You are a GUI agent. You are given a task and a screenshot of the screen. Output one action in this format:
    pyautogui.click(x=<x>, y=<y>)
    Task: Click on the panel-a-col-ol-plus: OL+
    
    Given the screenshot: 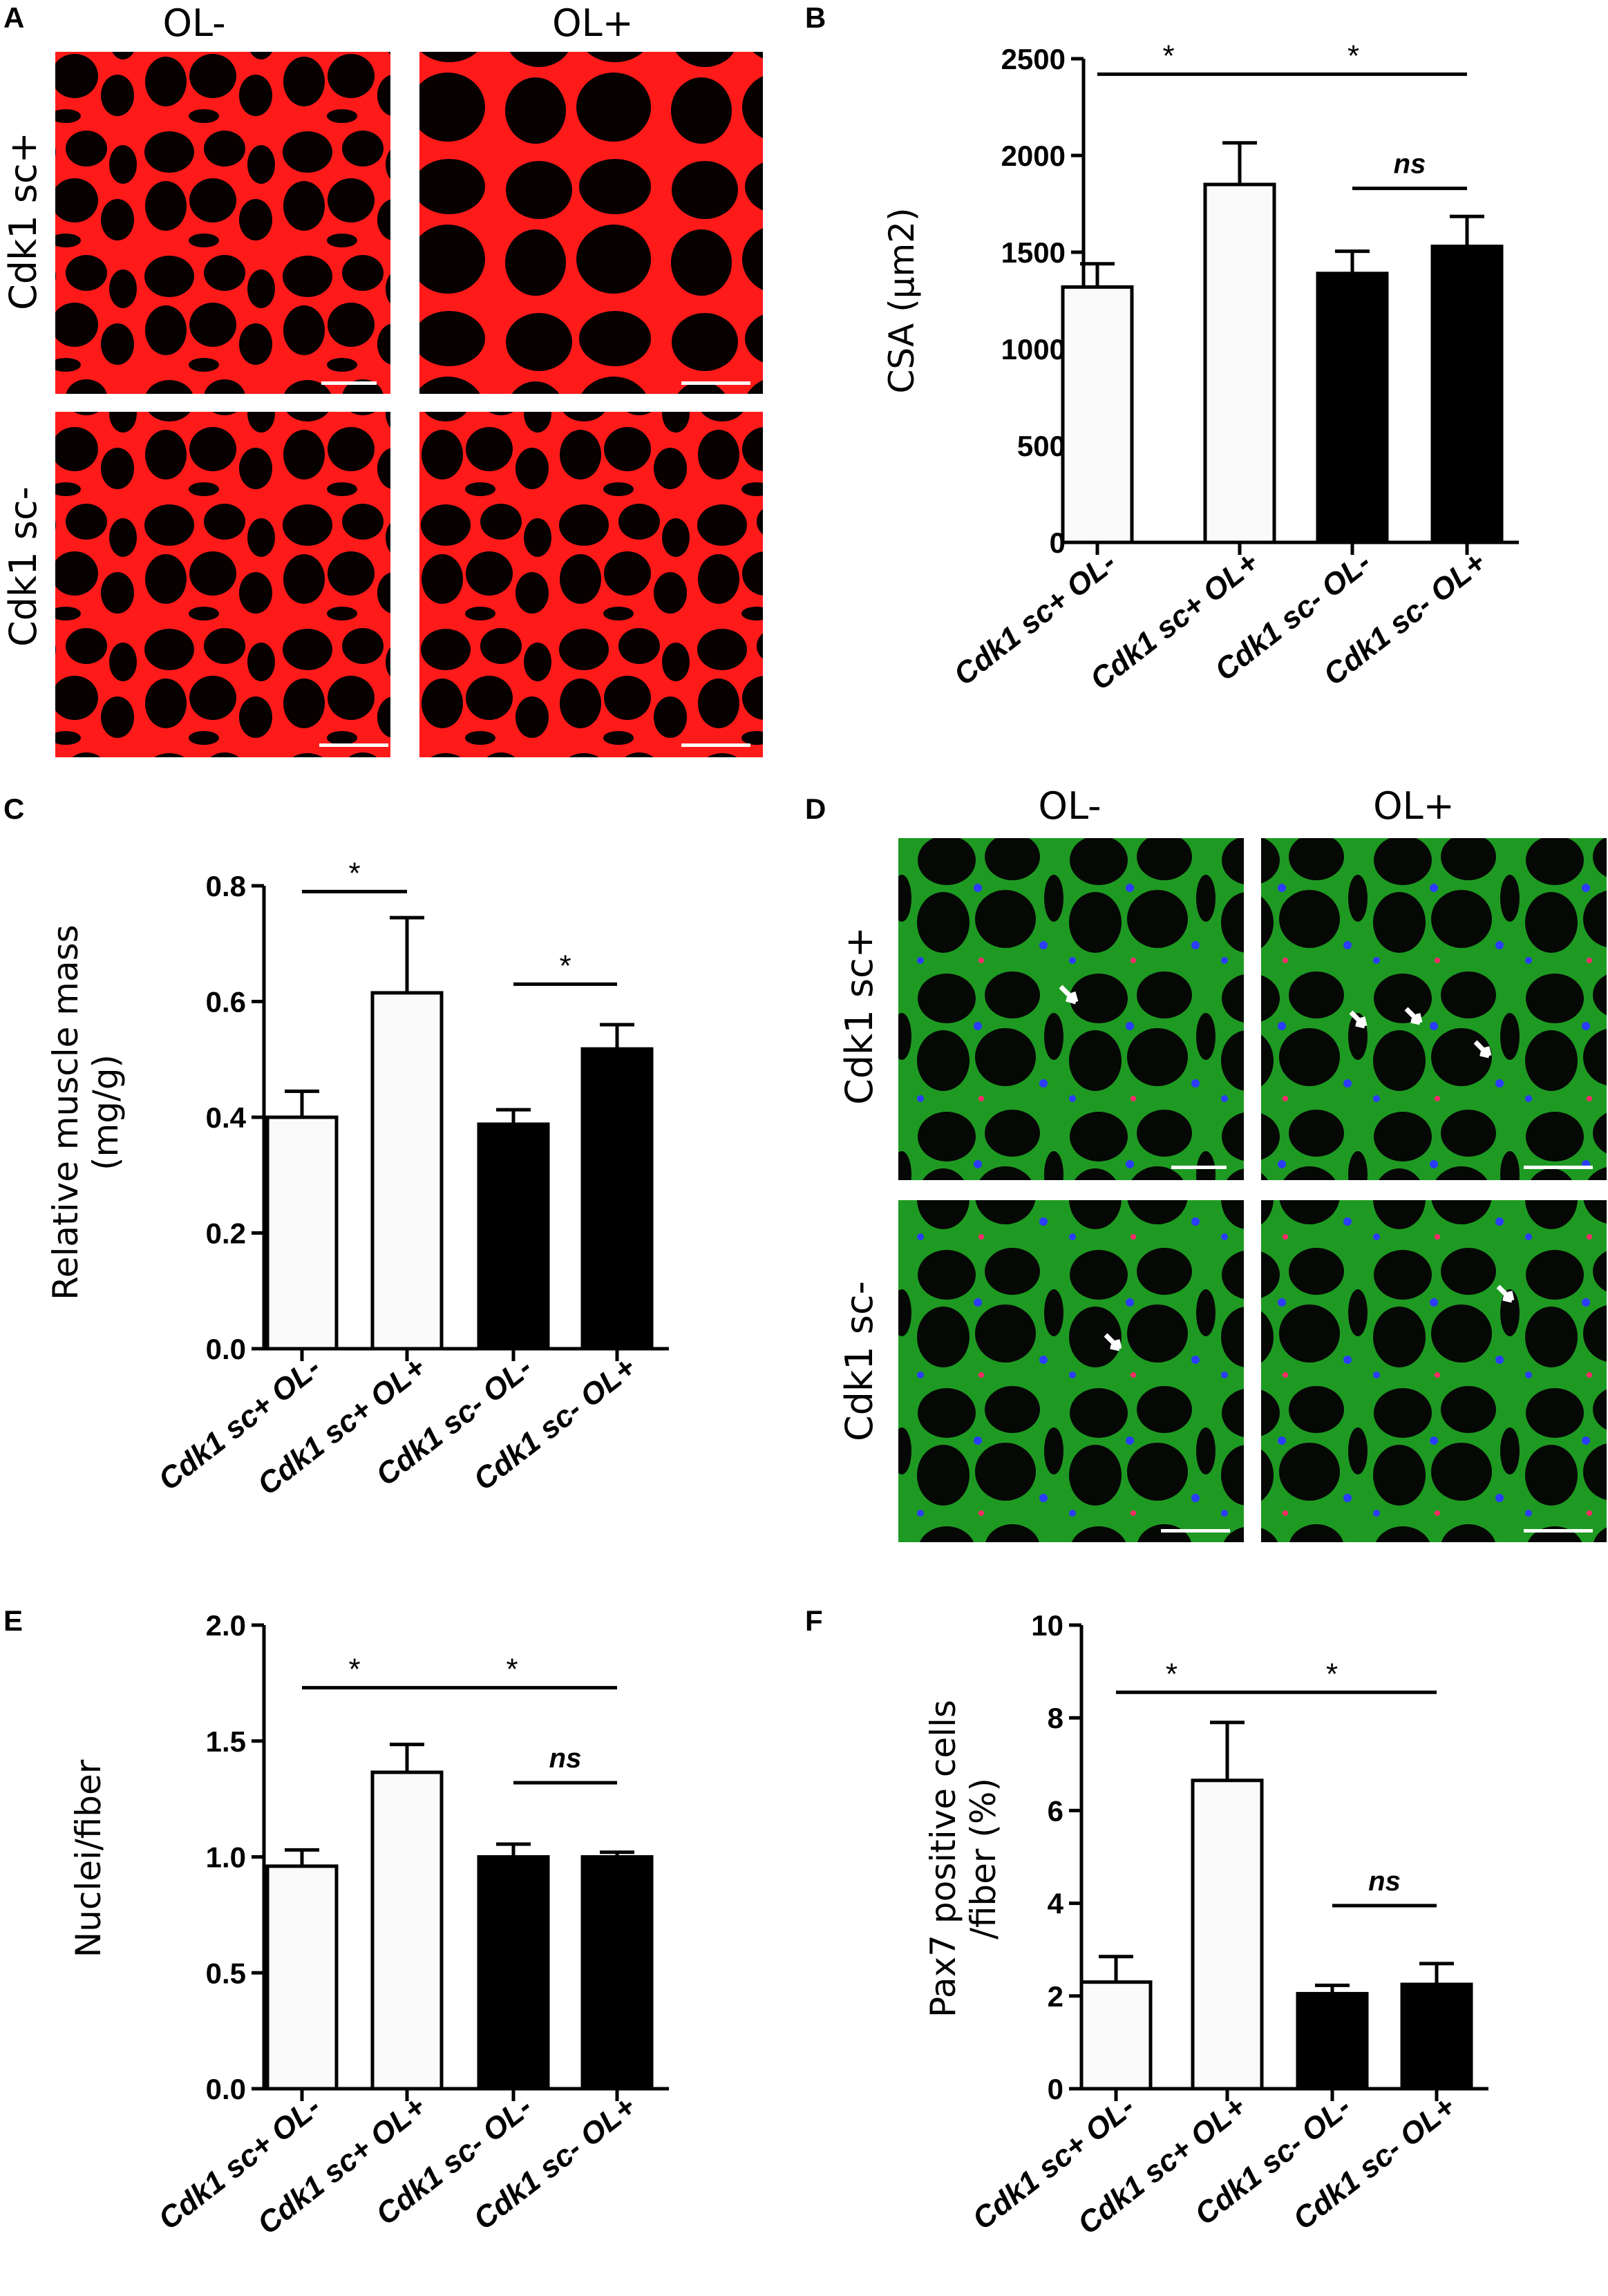 What is the action you would take?
    pyautogui.click(x=593, y=23)
    